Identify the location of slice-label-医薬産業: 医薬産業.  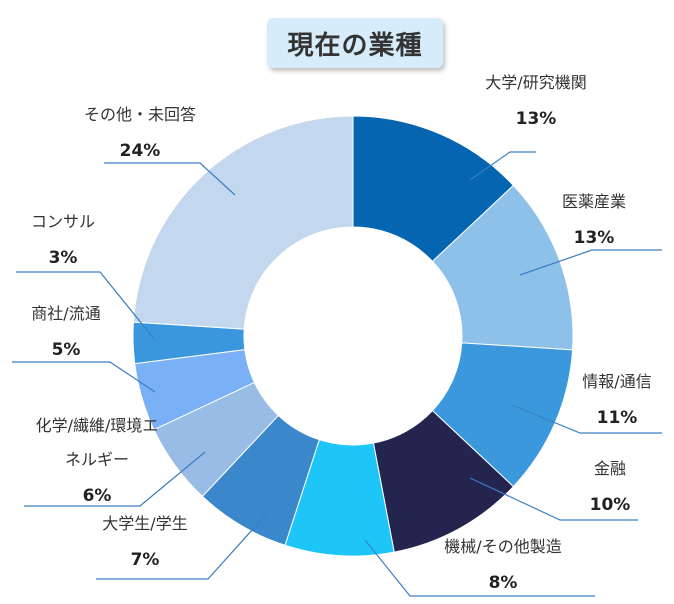
(594, 201).